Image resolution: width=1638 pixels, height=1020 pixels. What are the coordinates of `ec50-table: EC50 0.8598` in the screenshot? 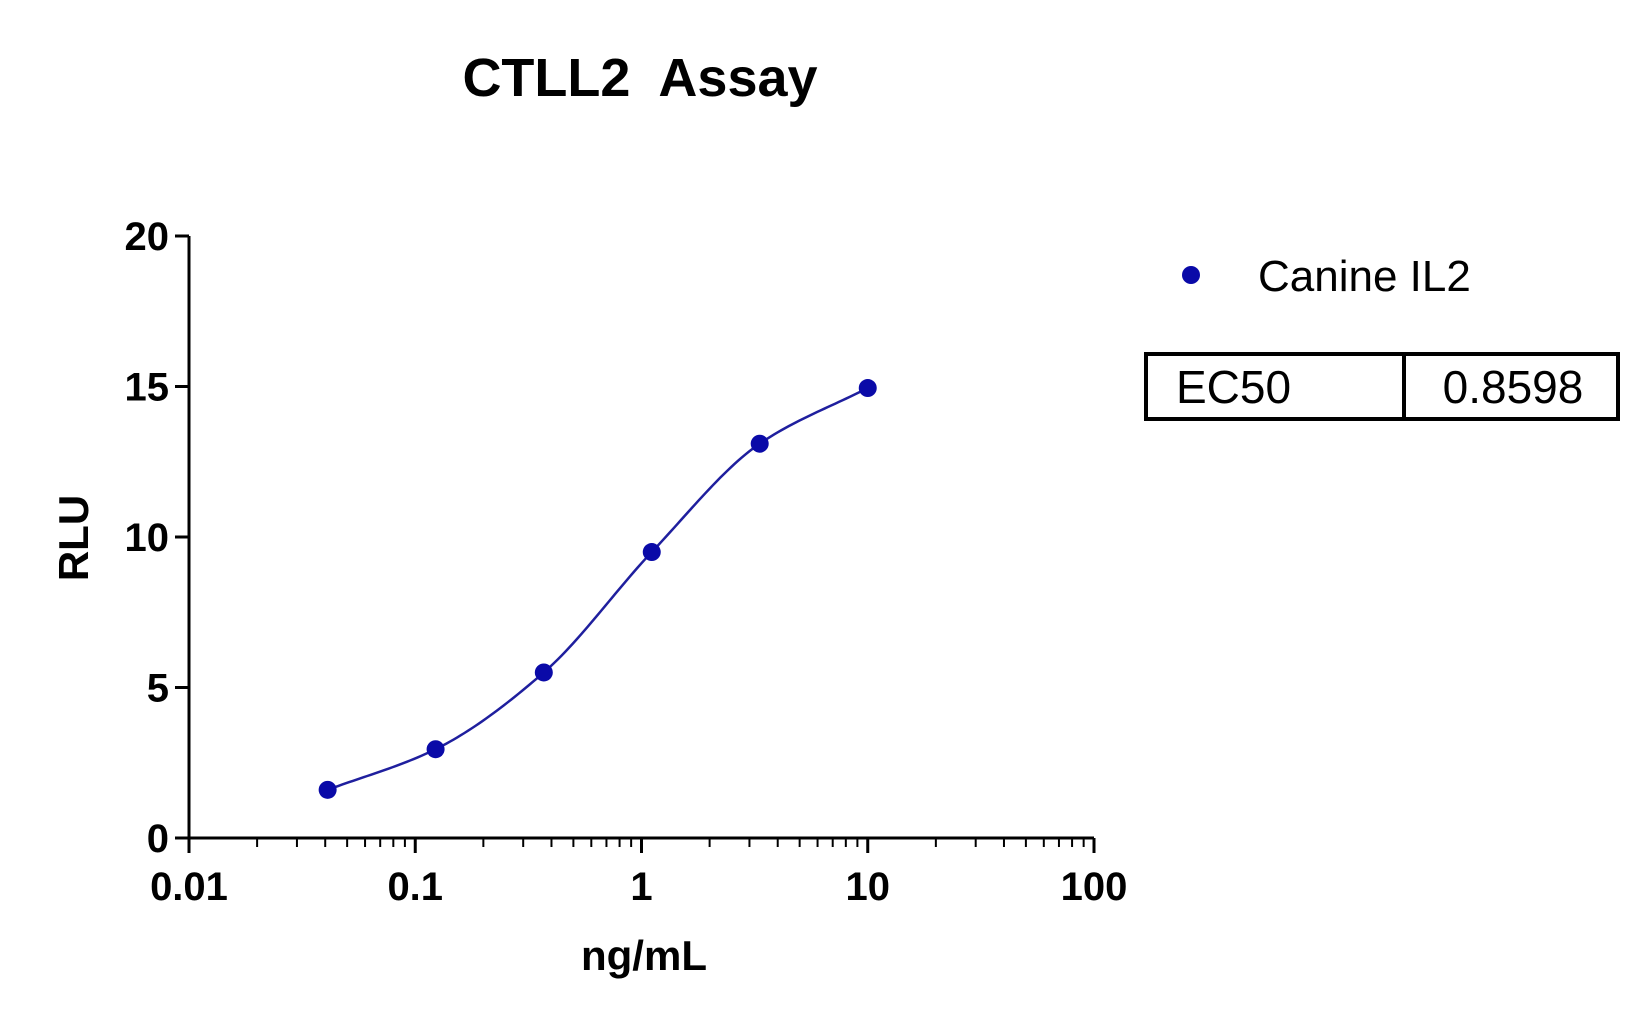 It's located at (1382, 386).